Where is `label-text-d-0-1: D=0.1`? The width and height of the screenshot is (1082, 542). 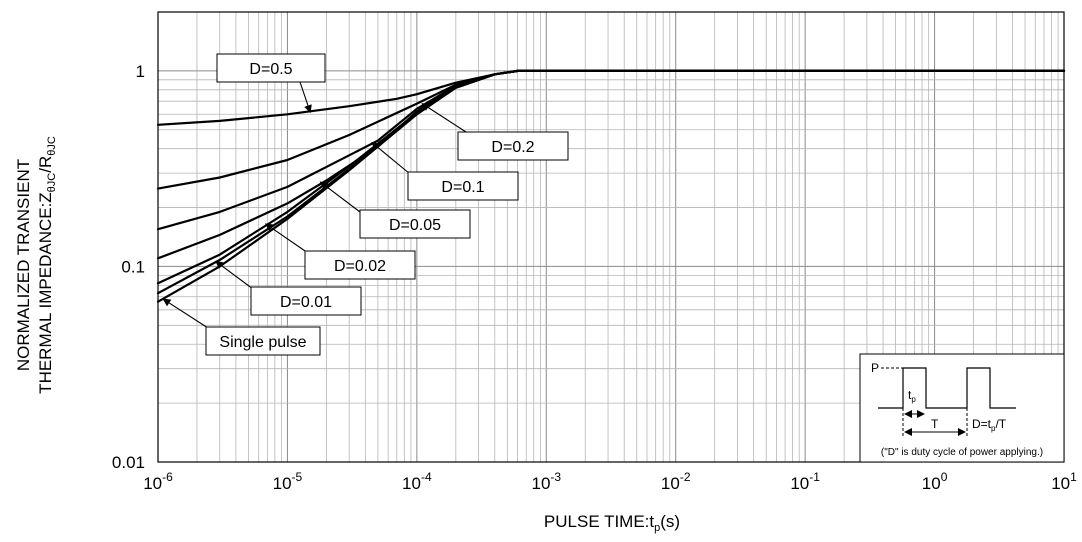 label-text-d-0-1: D=0.1 is located at coordinates (462, 187).